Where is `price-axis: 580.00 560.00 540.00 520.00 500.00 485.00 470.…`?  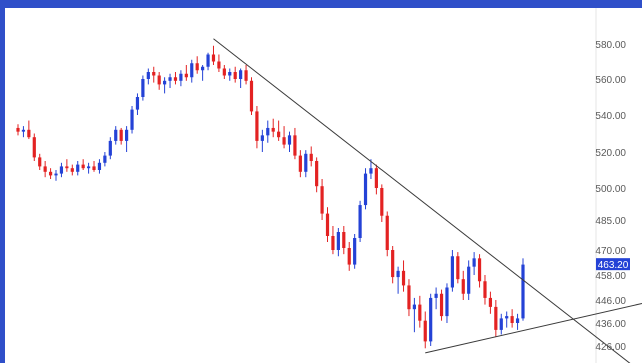
price-axis: 580.00 560.00 540.00 520.00 500.00 485.00 470.… is located at coordinates (610, 196).